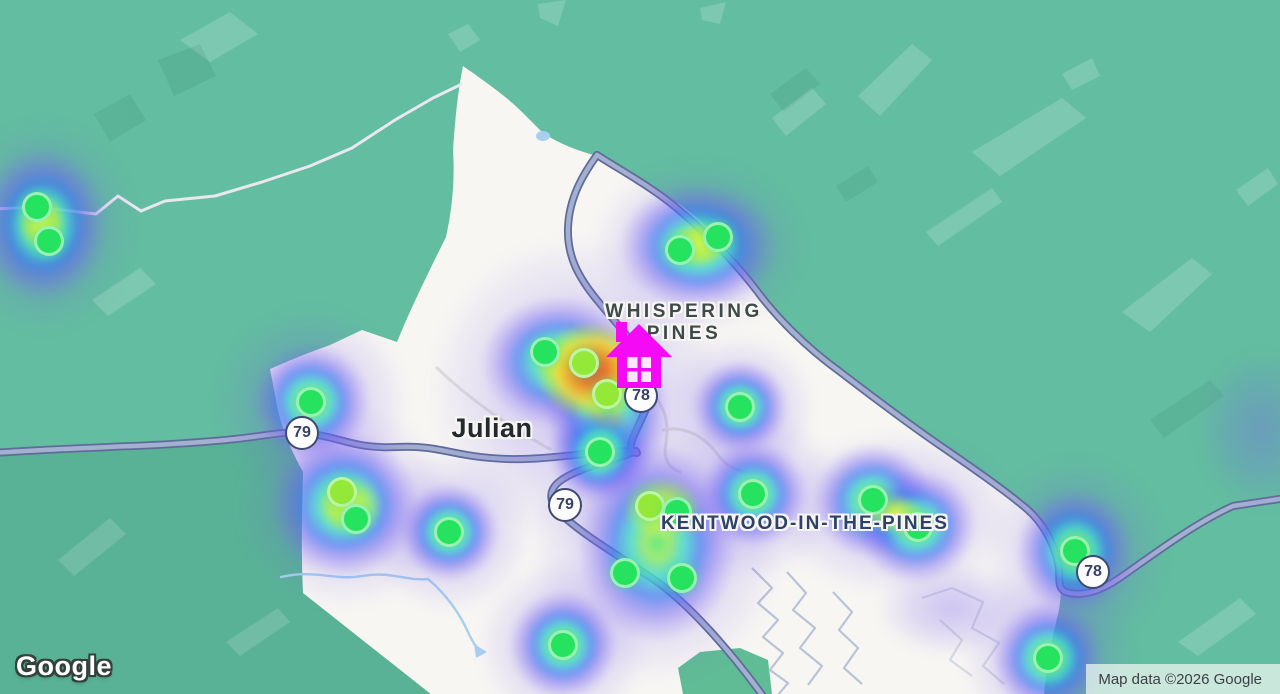 This screenshot has width=1280, height=694. What do you see at coordinates (963, 635) in the screenshot?
I see `trail-roads-light` at bounding box center [963, 635].